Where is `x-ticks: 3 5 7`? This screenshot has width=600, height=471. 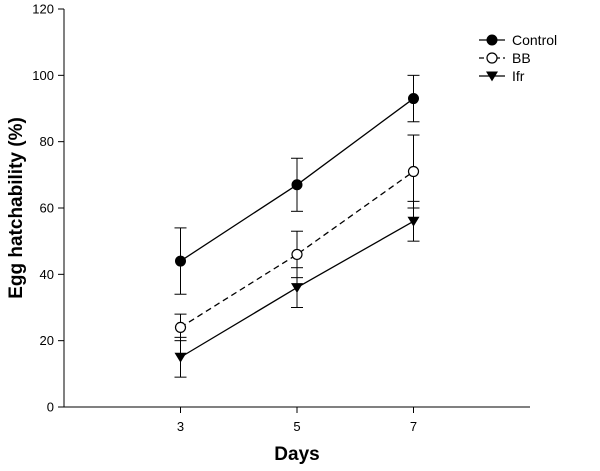 x-ticks: 3 5 7 is located at coordinates (297, 420).